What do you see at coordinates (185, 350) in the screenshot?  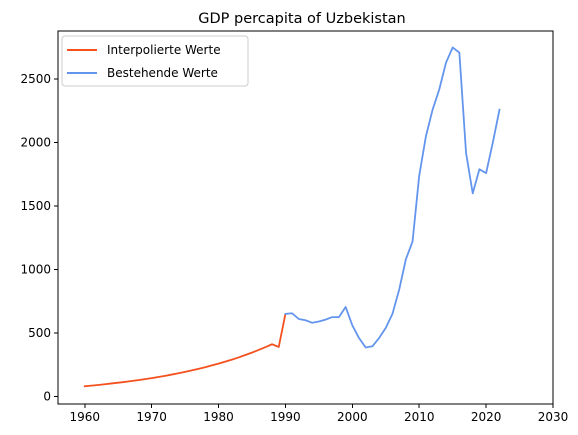 I see `series-line-interpolated` at bounding box center [185, 350].